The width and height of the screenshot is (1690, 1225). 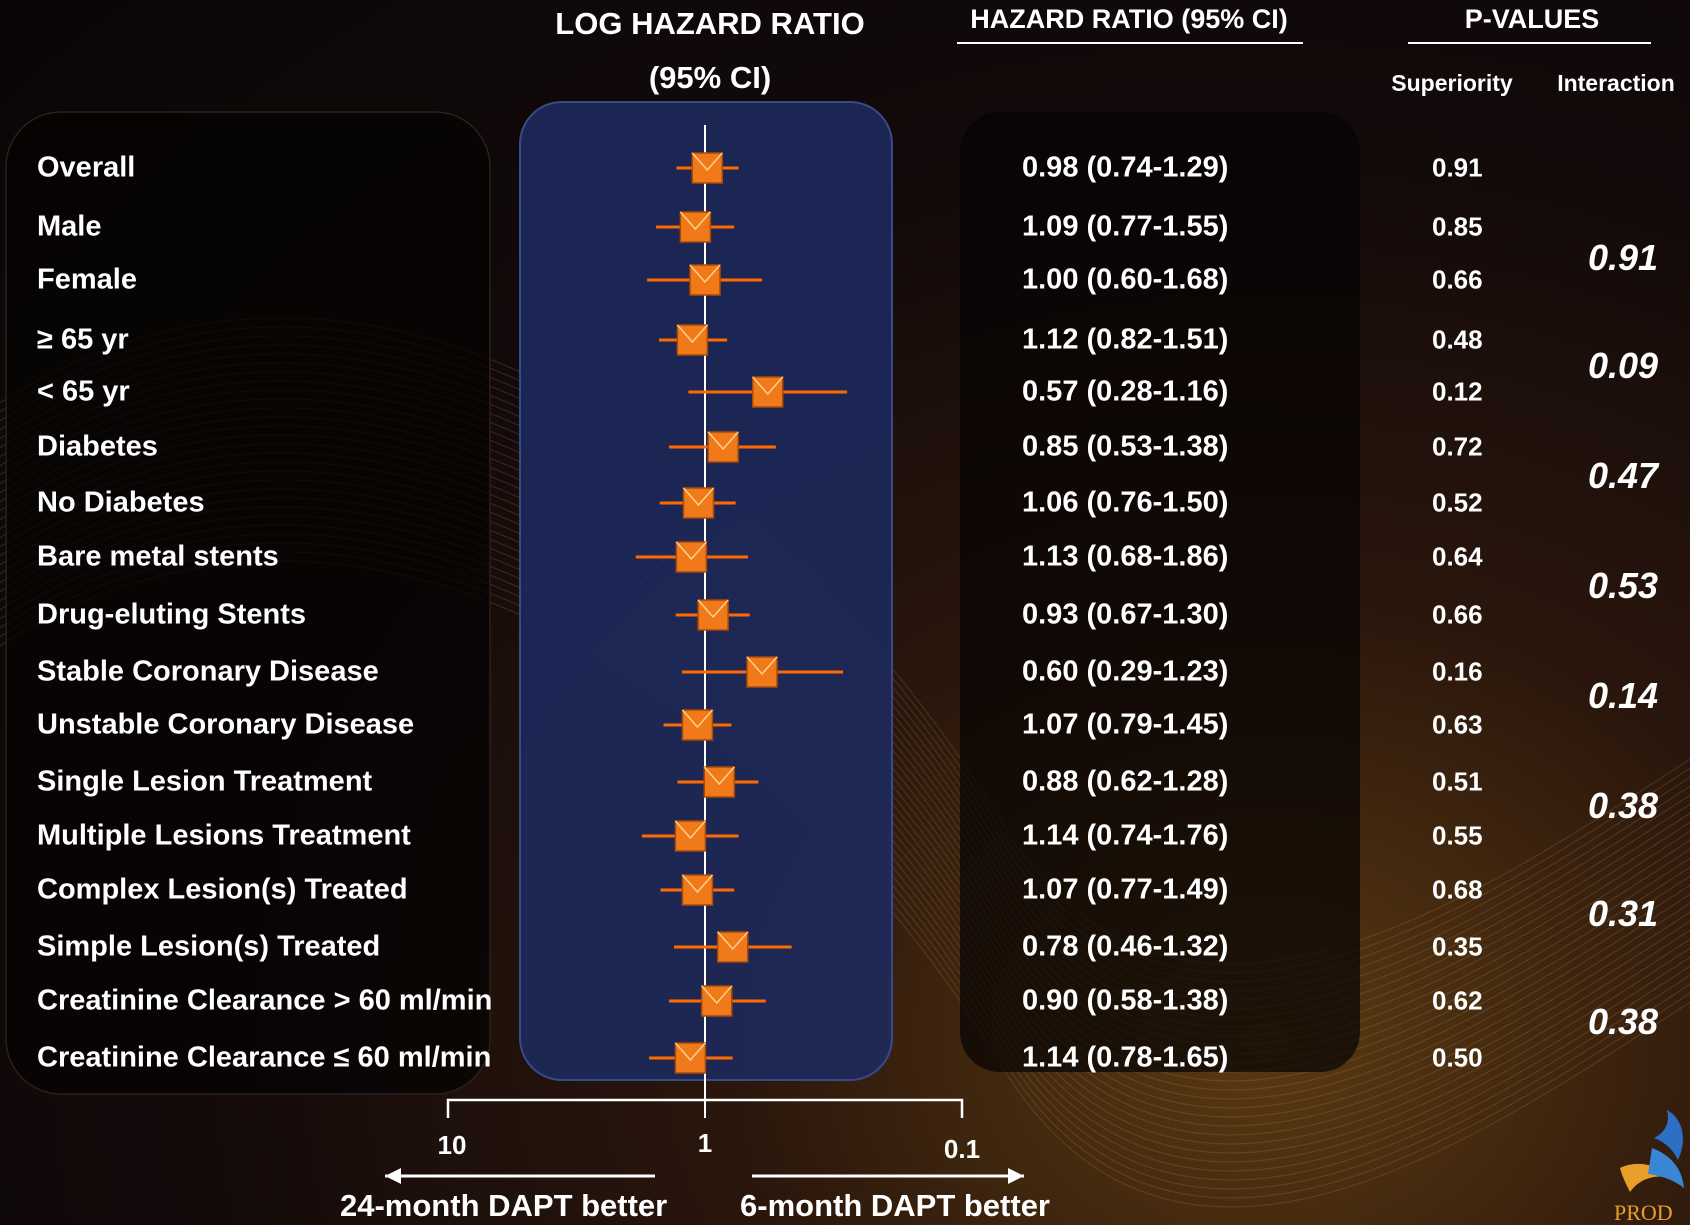 I want to click on superiority-pvalue: 0.68, so click(x=1457, y=889).